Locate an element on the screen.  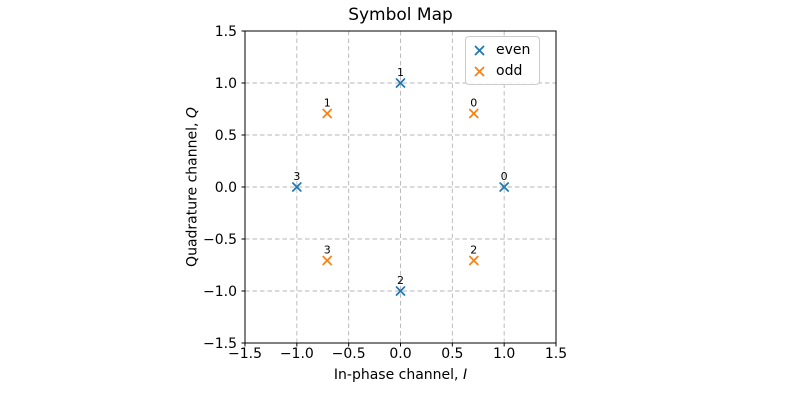
point-label-even-3: 3 is located at coordinates (296, 176).